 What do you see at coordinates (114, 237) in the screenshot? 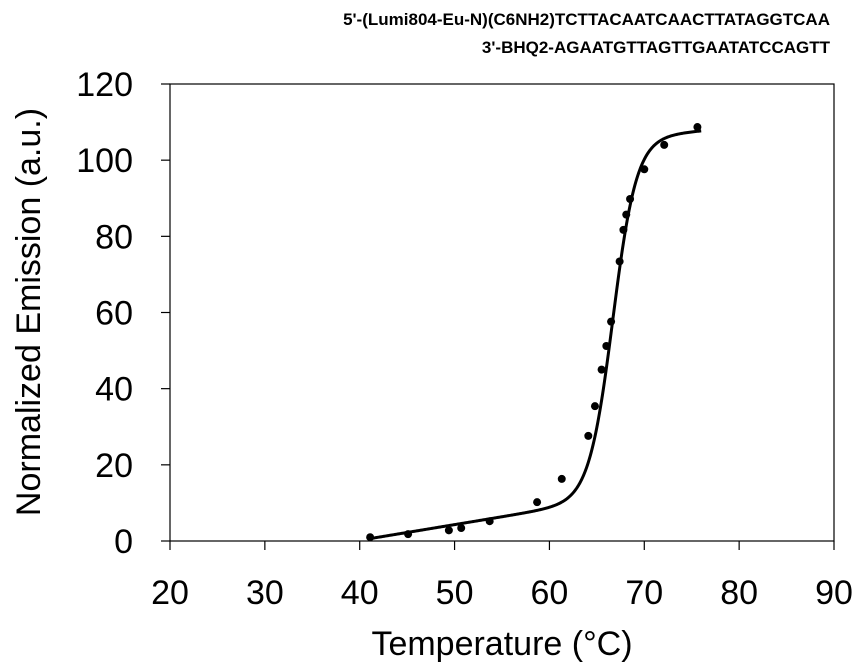
I see `y-tick-label: 80` at bounding box center [114, 237].